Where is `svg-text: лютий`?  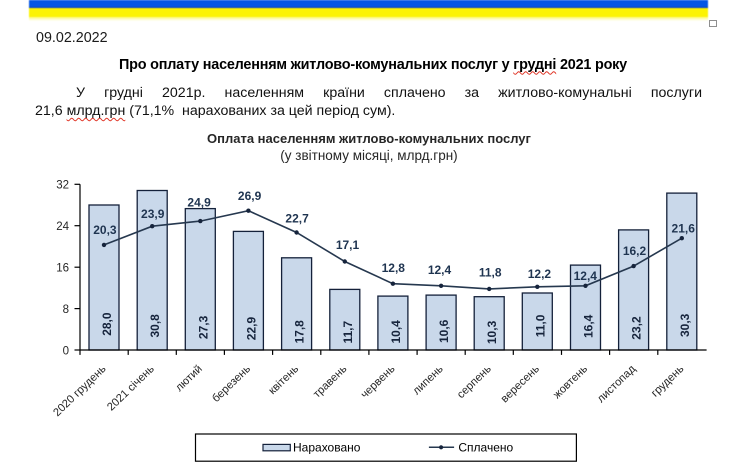 svg-text: лютий is located at coordinates (189, 378).